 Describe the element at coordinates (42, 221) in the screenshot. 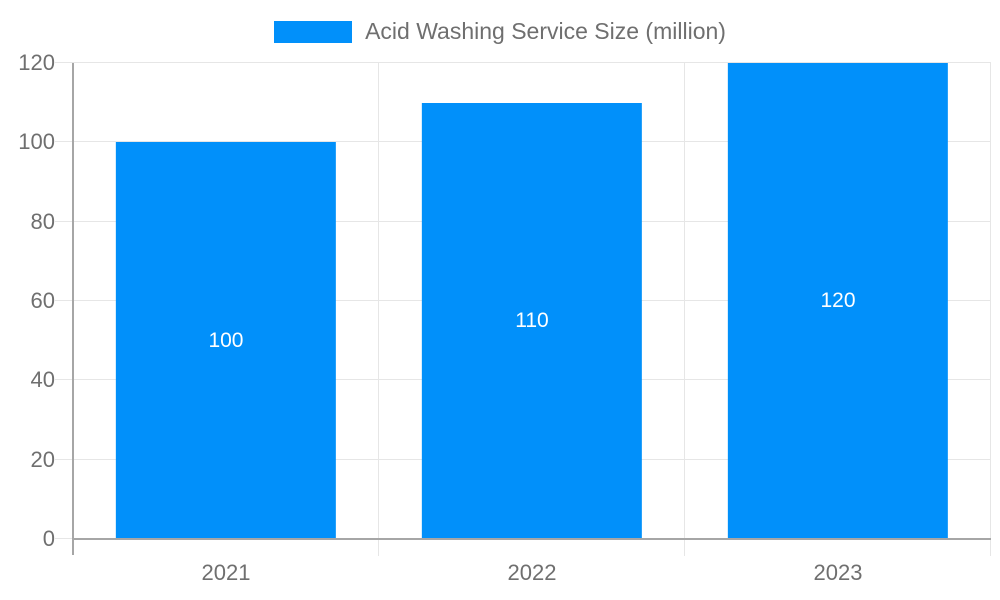

I see `y-tick-label-80: 80` at that location.